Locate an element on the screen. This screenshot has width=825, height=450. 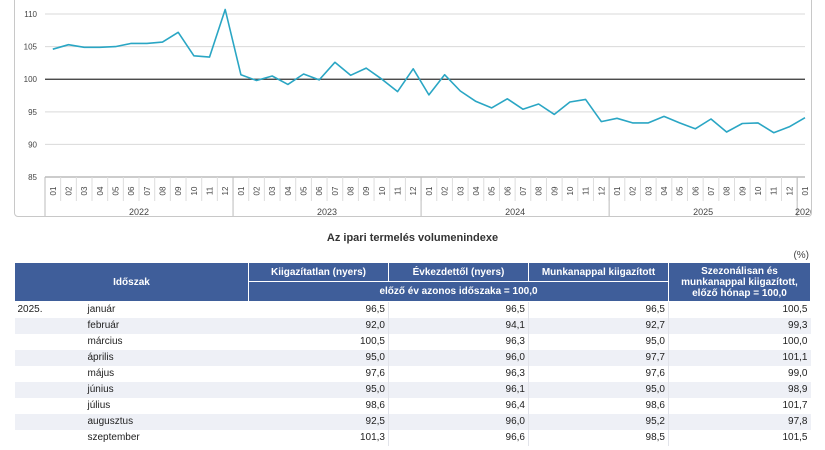
cell-ytd: 96,5 is located at coordinates (458, 309).